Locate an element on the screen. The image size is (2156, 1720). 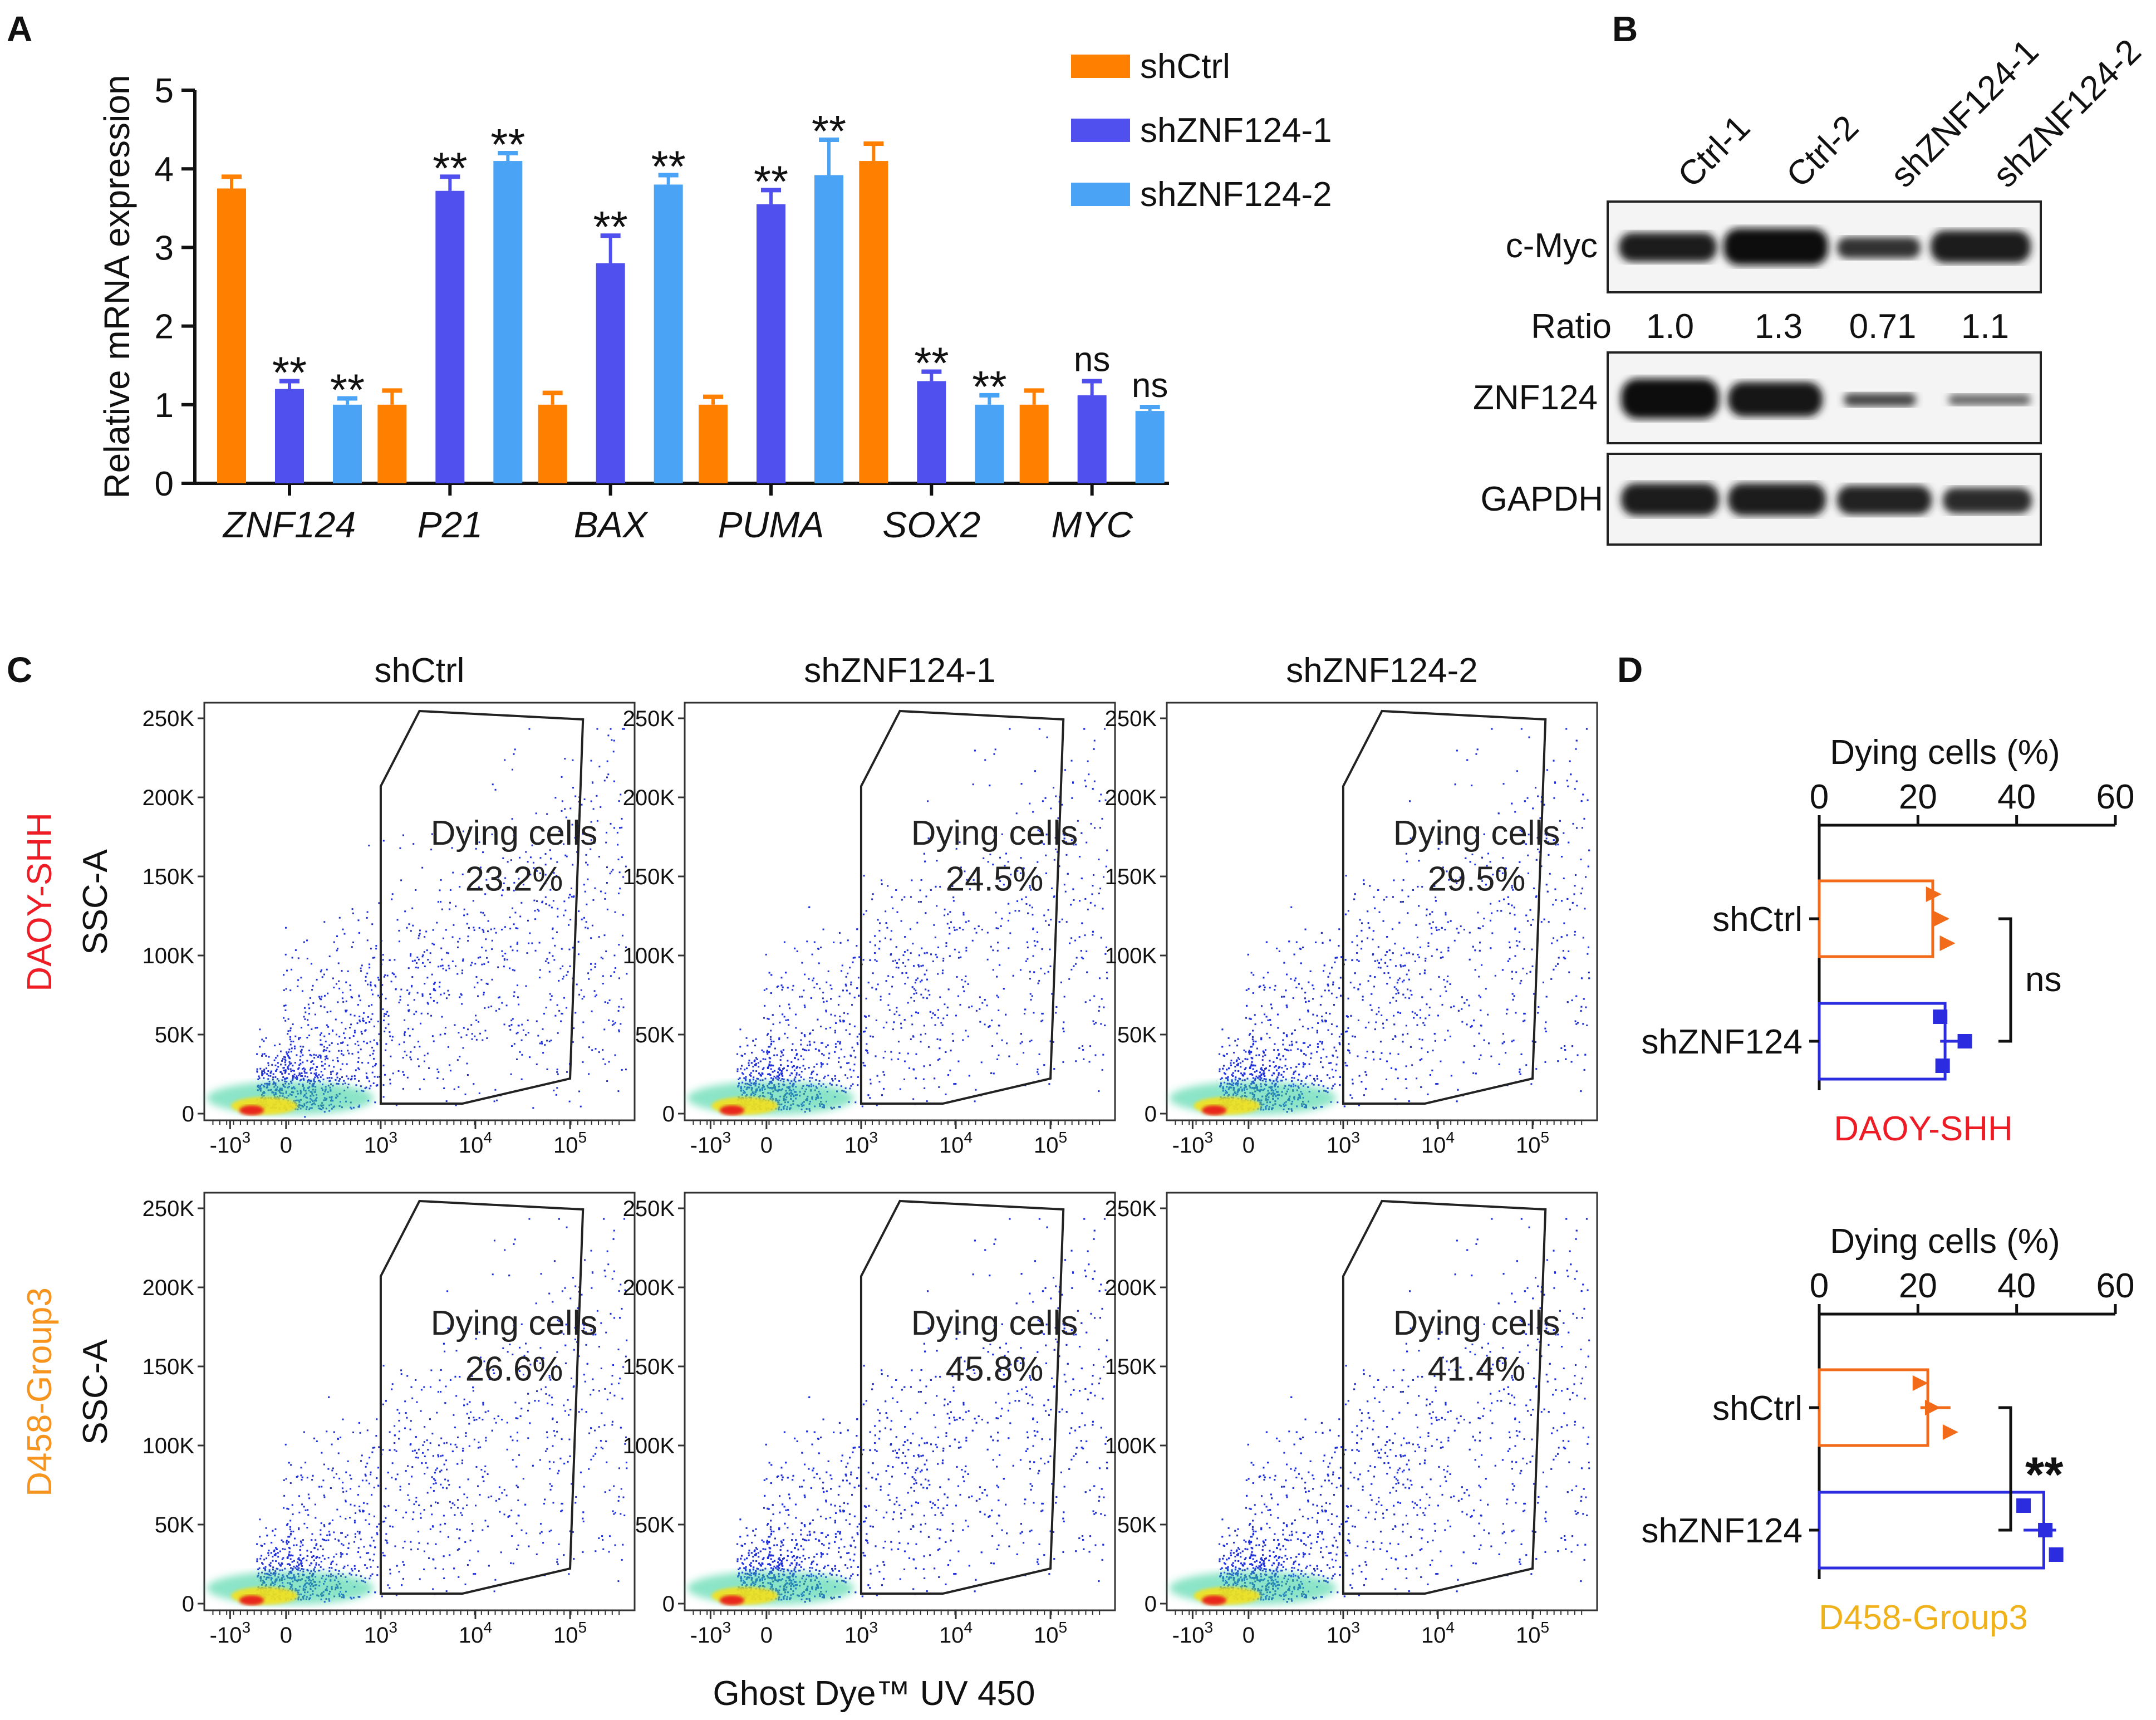
western-blot-gapdh is located at coordinates (1824, 499).